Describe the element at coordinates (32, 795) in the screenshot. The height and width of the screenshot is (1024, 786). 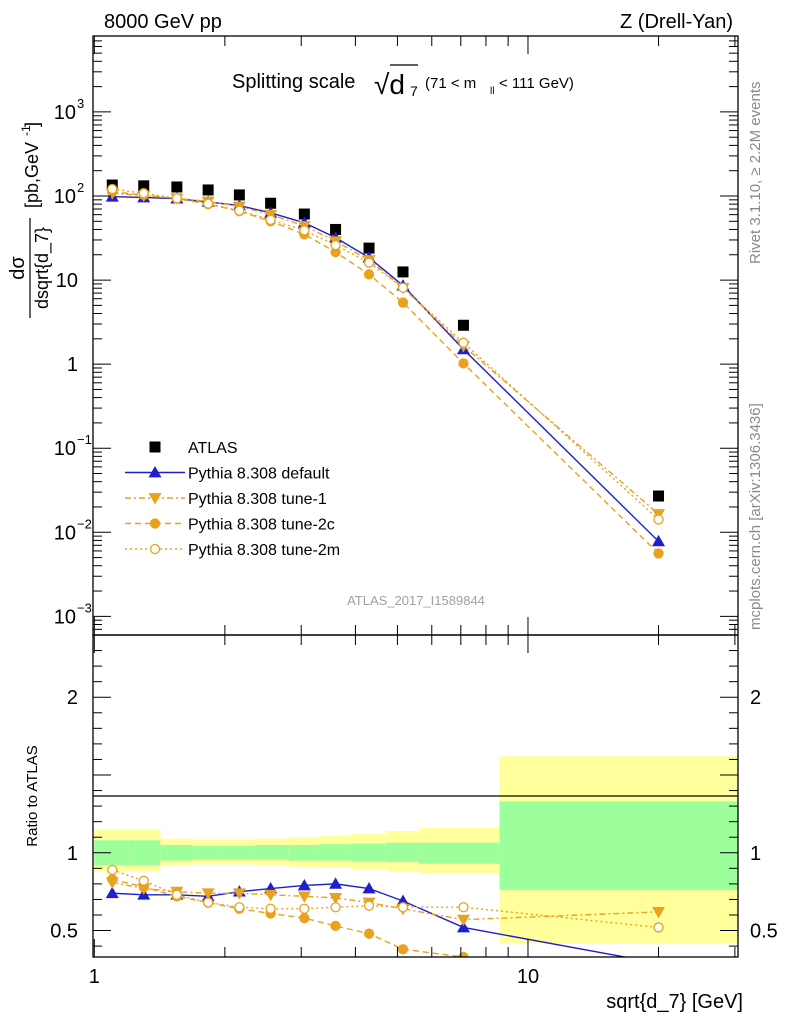
I see `ratio-ylabel: Ratio to ATLAS` at that location.